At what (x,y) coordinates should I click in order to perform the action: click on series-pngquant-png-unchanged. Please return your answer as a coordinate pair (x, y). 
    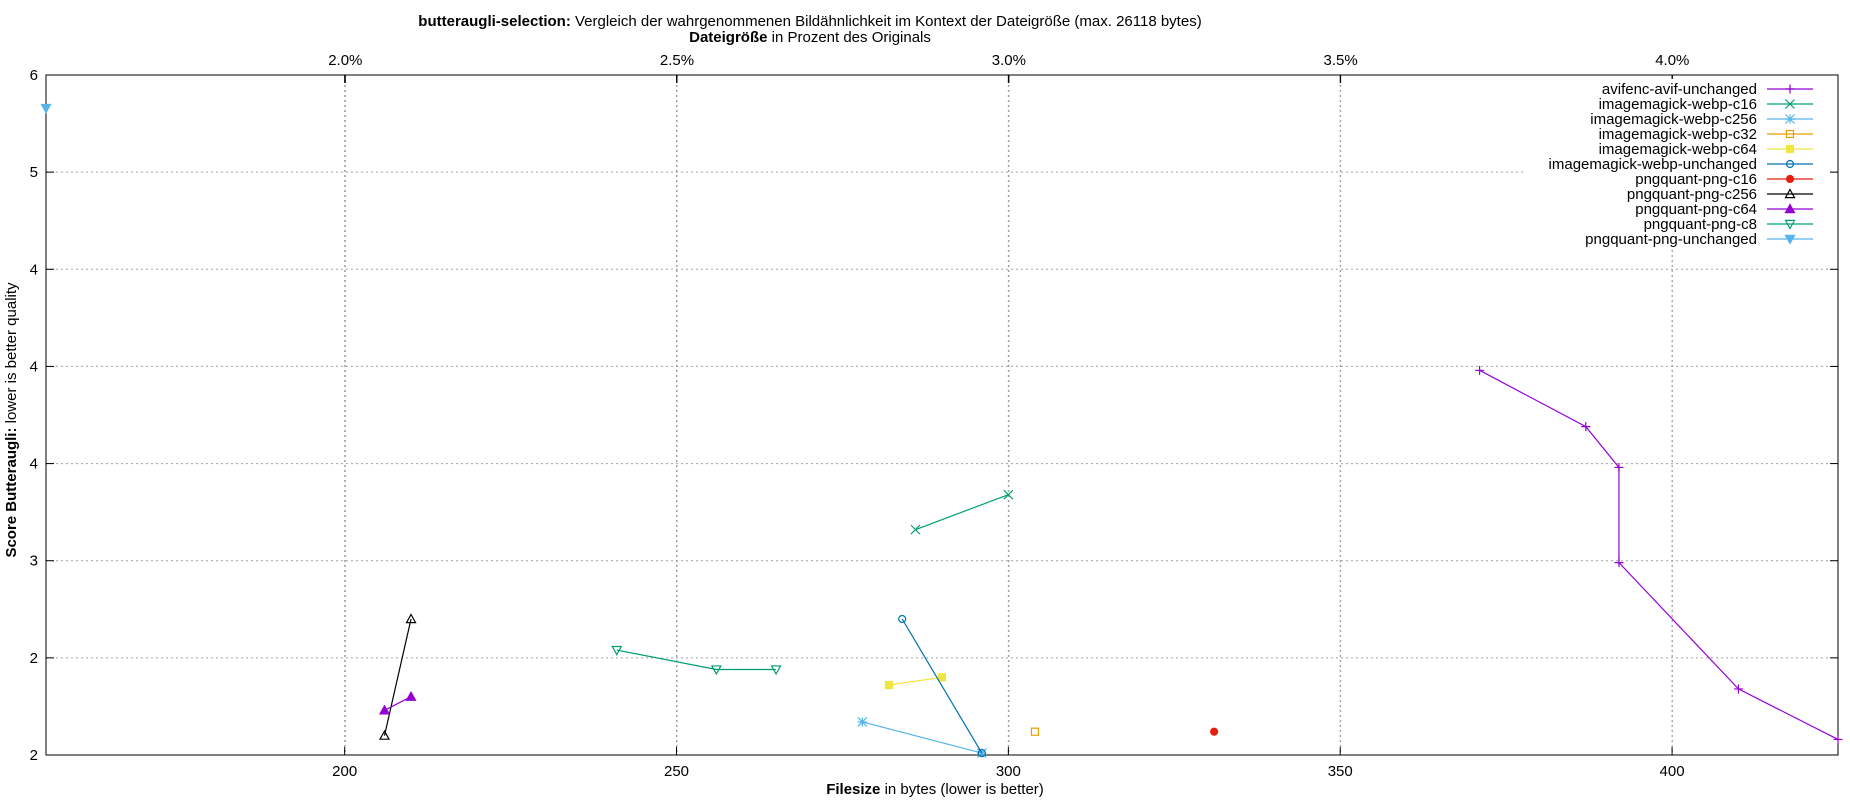
    Looking at the image, I should click on (46, 108).